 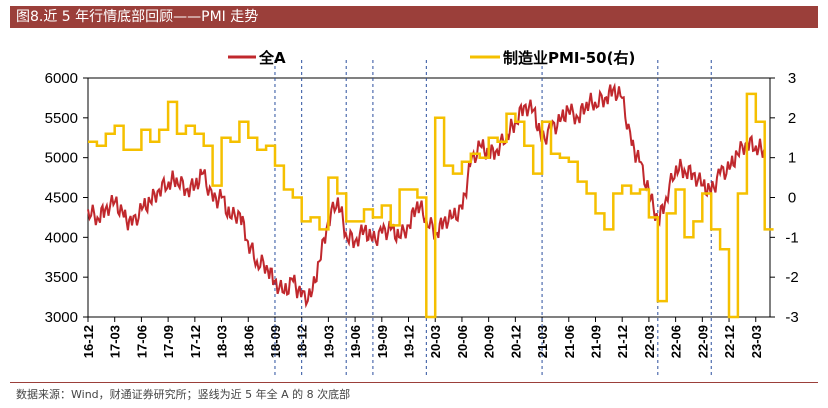 What do you see at coordinates (792, 198) in the screenshot?
I see `y-right-tick-label: 0` at bounding box center [792, 198].